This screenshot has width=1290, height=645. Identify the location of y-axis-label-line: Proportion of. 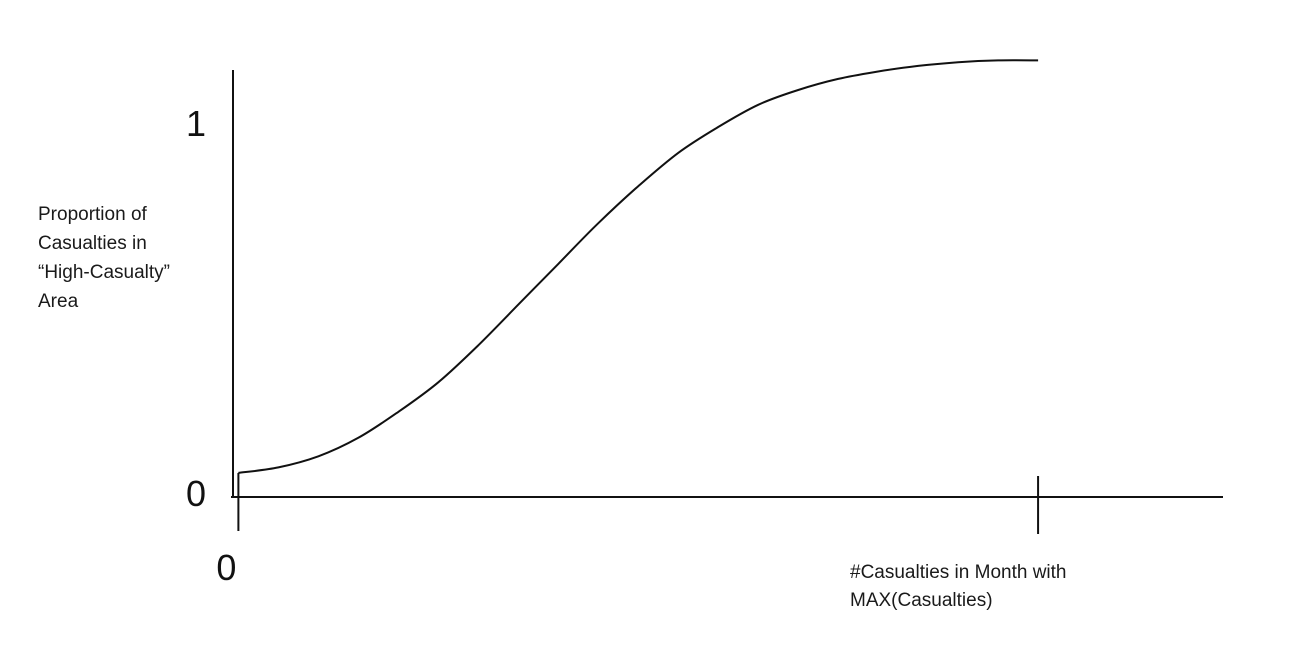
(92, 214).